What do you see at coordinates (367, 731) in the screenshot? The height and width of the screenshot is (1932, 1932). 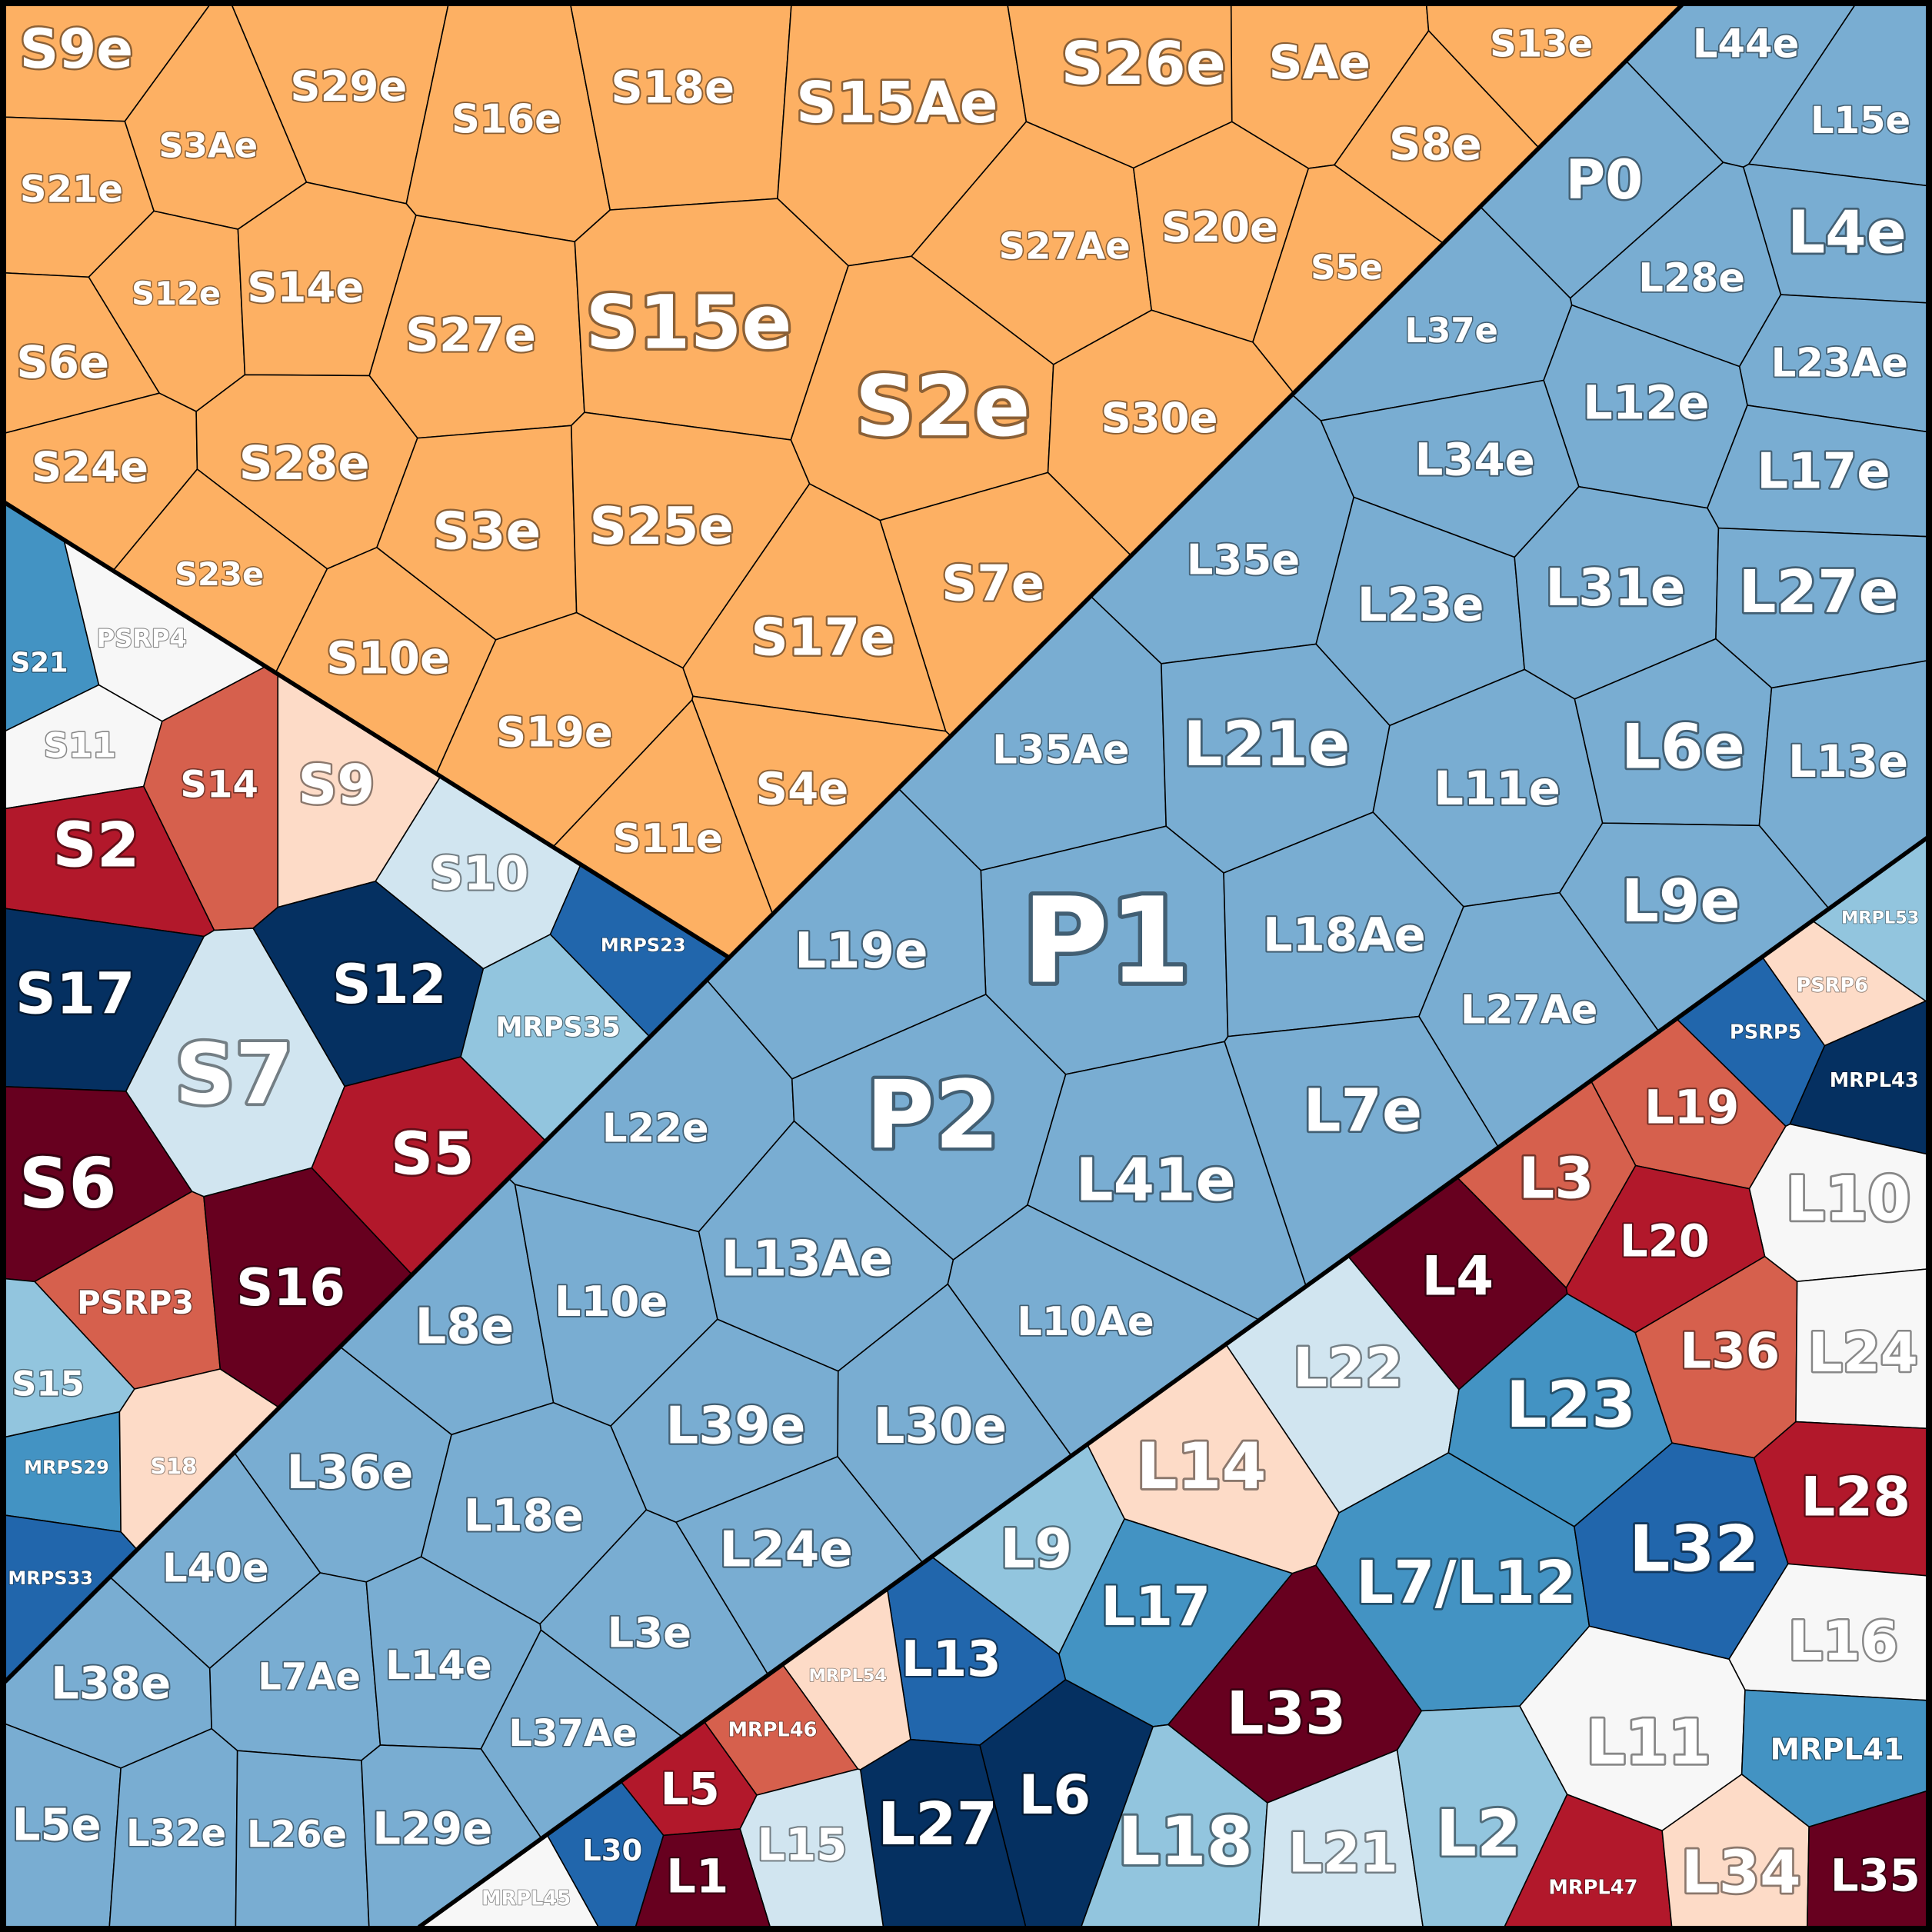 I see `region-border` at bounding box center [367, 731].